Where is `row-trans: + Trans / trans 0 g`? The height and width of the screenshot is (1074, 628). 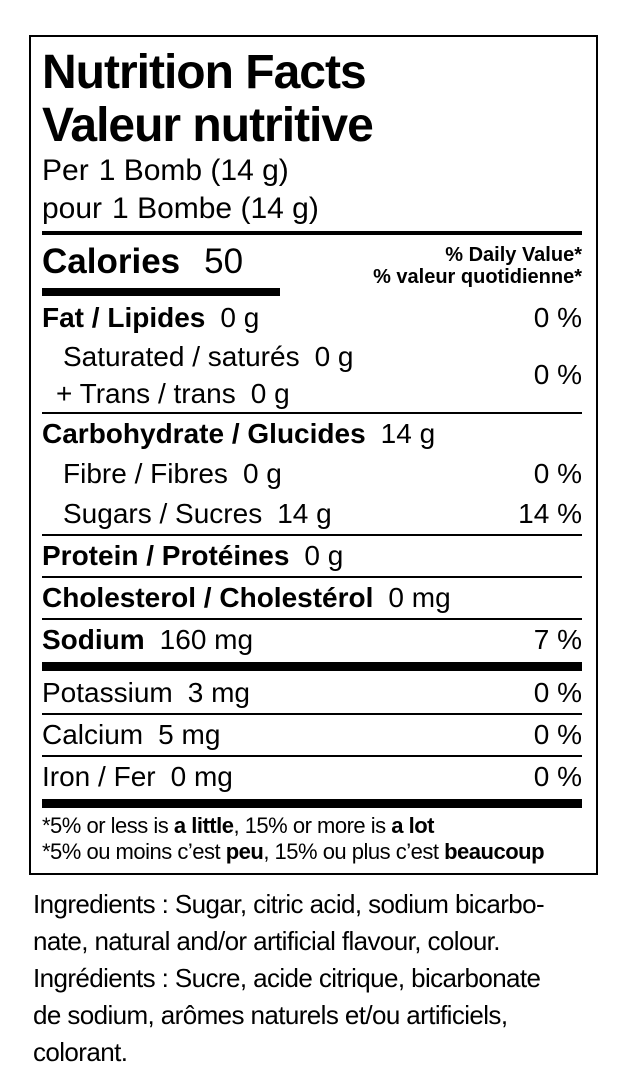
row-trans: + Trans / trans 0 g is located at coordinates (288, 393).